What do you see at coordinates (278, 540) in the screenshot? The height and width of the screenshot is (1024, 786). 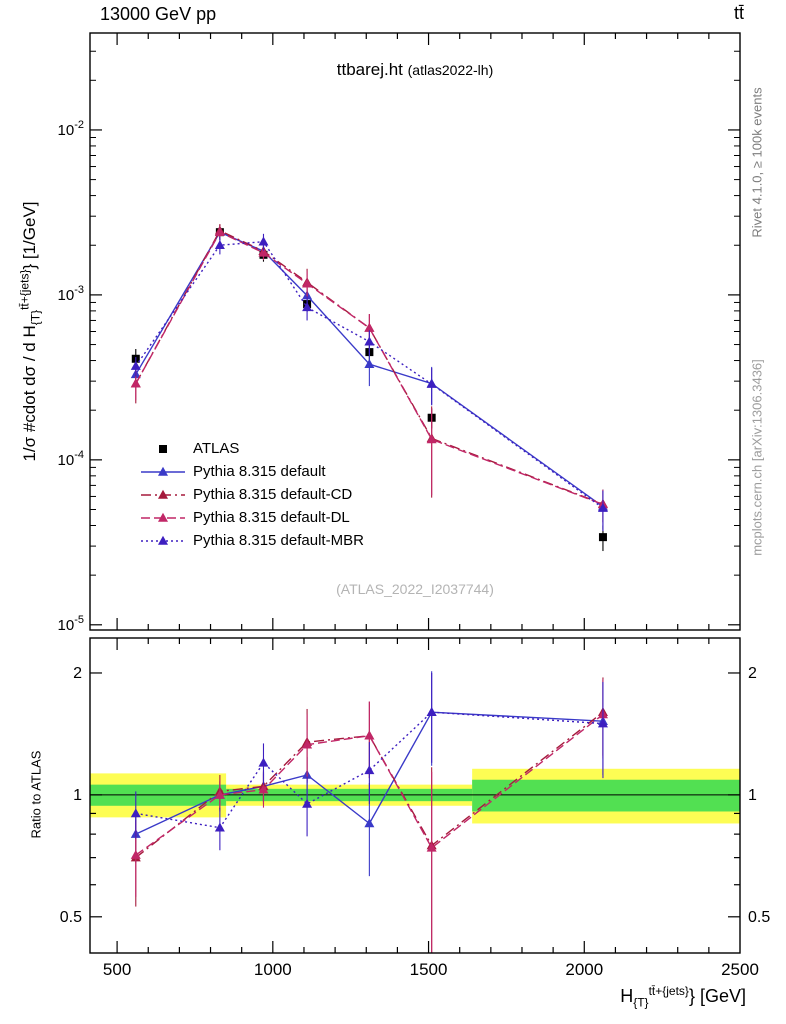 I see `legend-label: Pythia 8.315 default-MBR` at bounding box center [278, 540].